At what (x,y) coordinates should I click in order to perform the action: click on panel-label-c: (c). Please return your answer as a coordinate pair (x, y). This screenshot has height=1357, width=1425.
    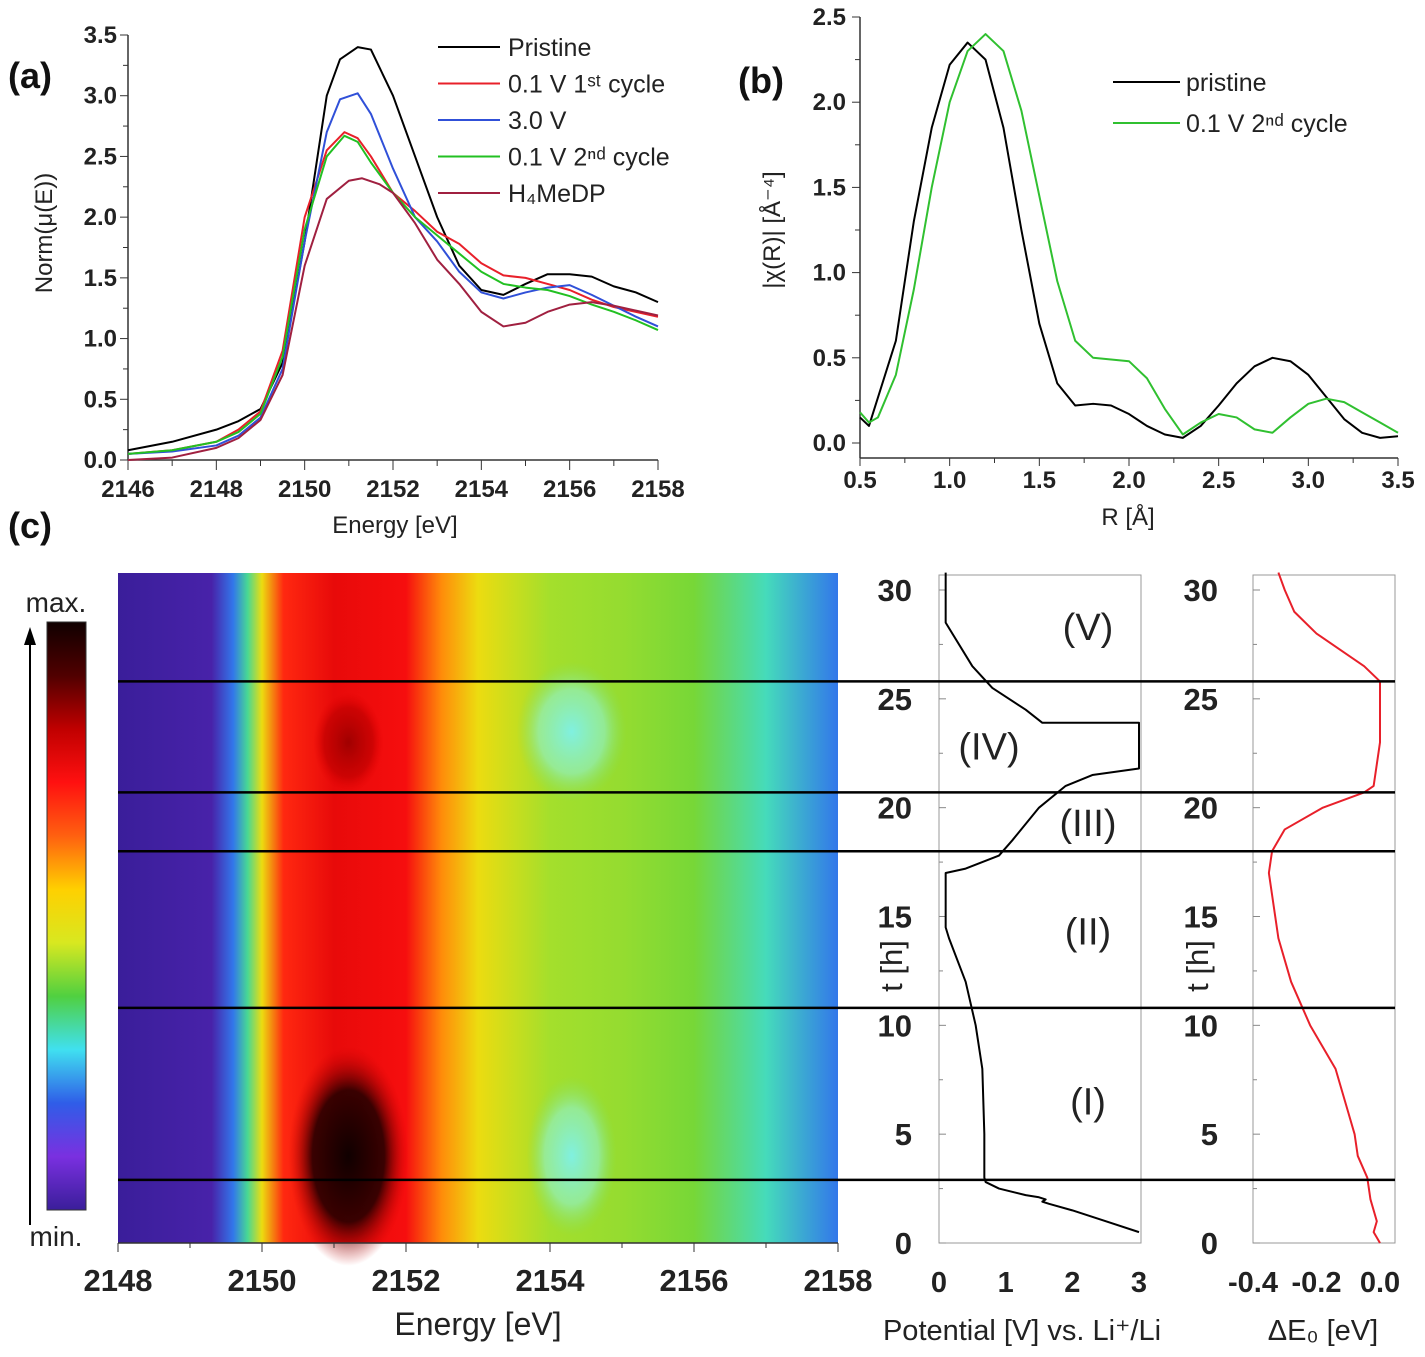
    Looking at the image, I should click on (30, 525).